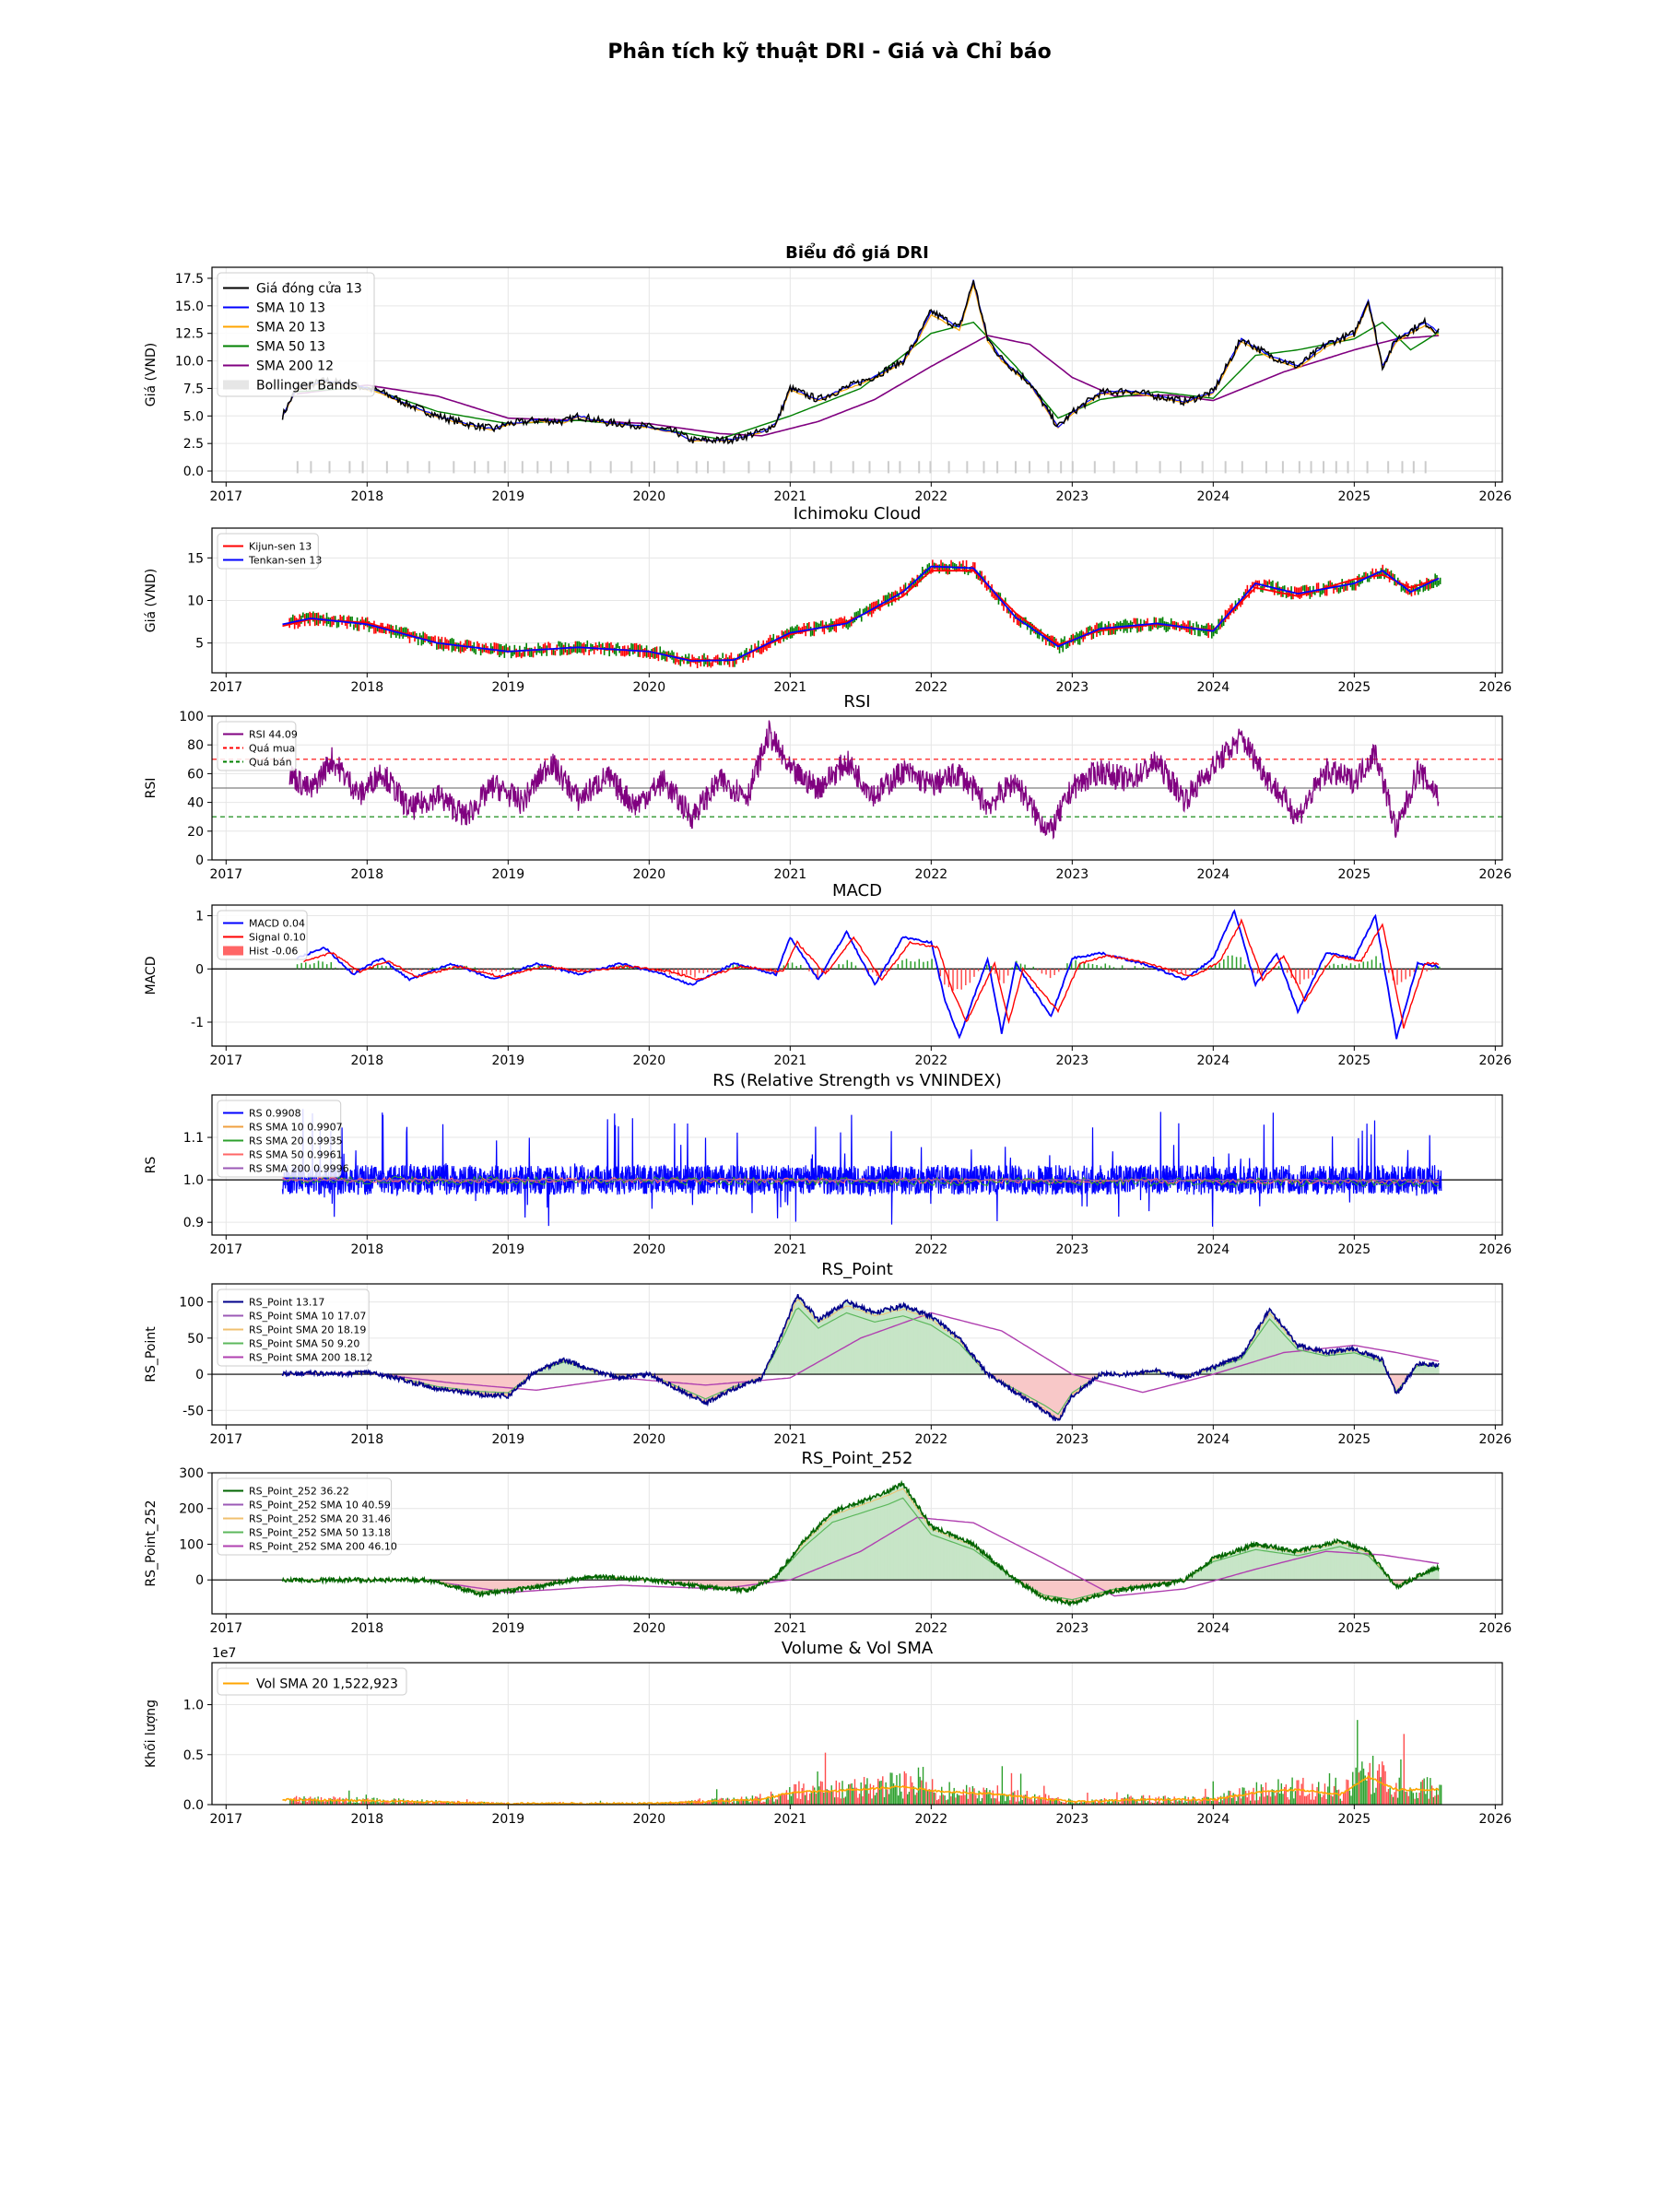 The image size is (1659, 2212). Describe the element at coordinates (290, 308) in the screenshot. I see `legend-label: SMA 10 13` at that location.